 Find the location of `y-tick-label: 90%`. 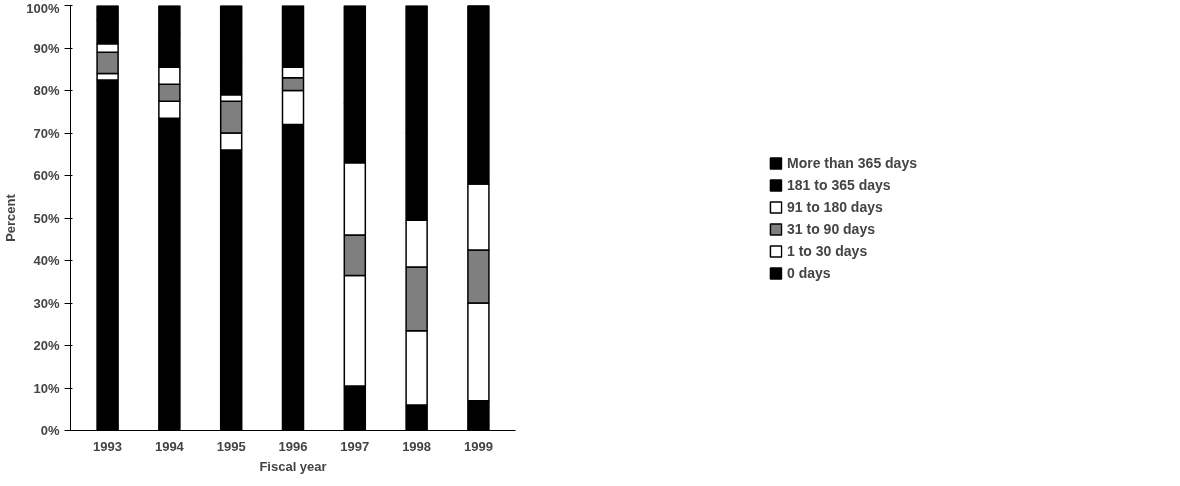

y-tick-label: 90% is located at coordinates (46, 48).